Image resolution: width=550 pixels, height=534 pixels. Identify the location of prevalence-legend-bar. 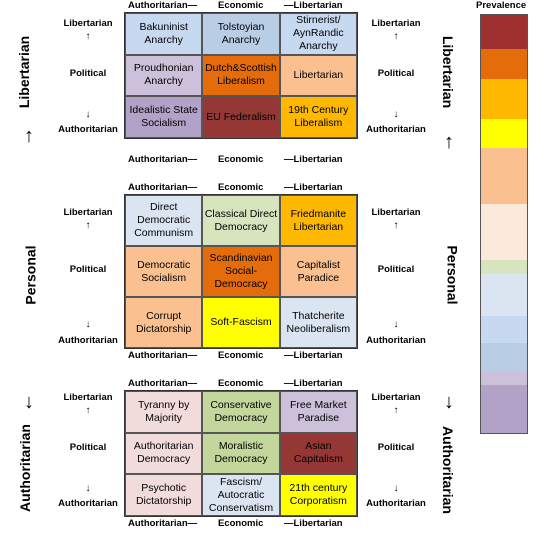
(504, 224).